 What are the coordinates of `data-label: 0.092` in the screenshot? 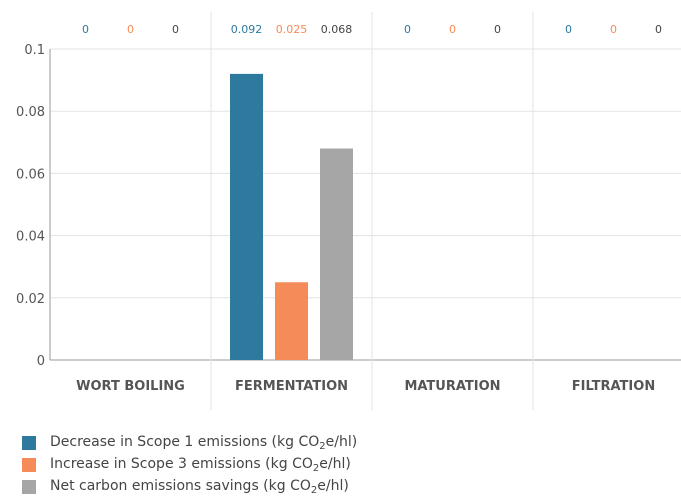 It's located at (247, 29).